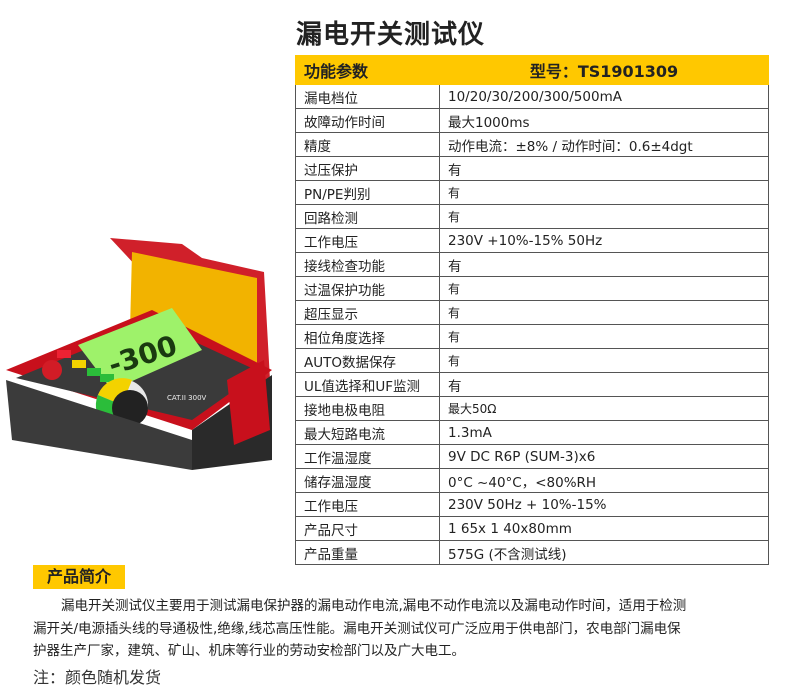 The height and width of the screenshot is (696, 800). Describe the element at coordinates (391, 35) in the screenshot. I see `page-title: 漏电开关测试仪` at that location.